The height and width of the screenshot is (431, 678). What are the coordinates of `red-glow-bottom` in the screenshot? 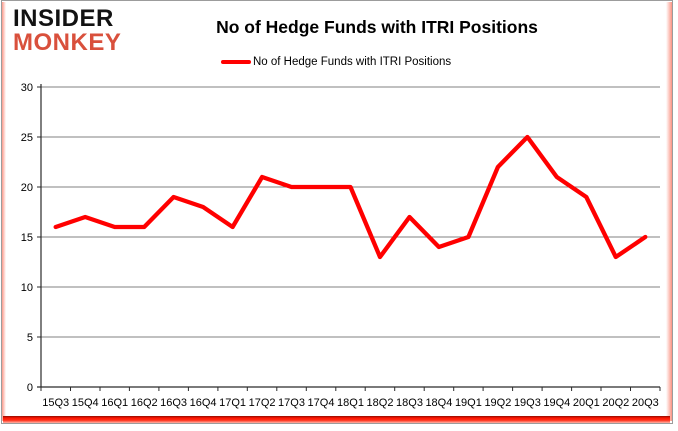 It's located at (336, 419).